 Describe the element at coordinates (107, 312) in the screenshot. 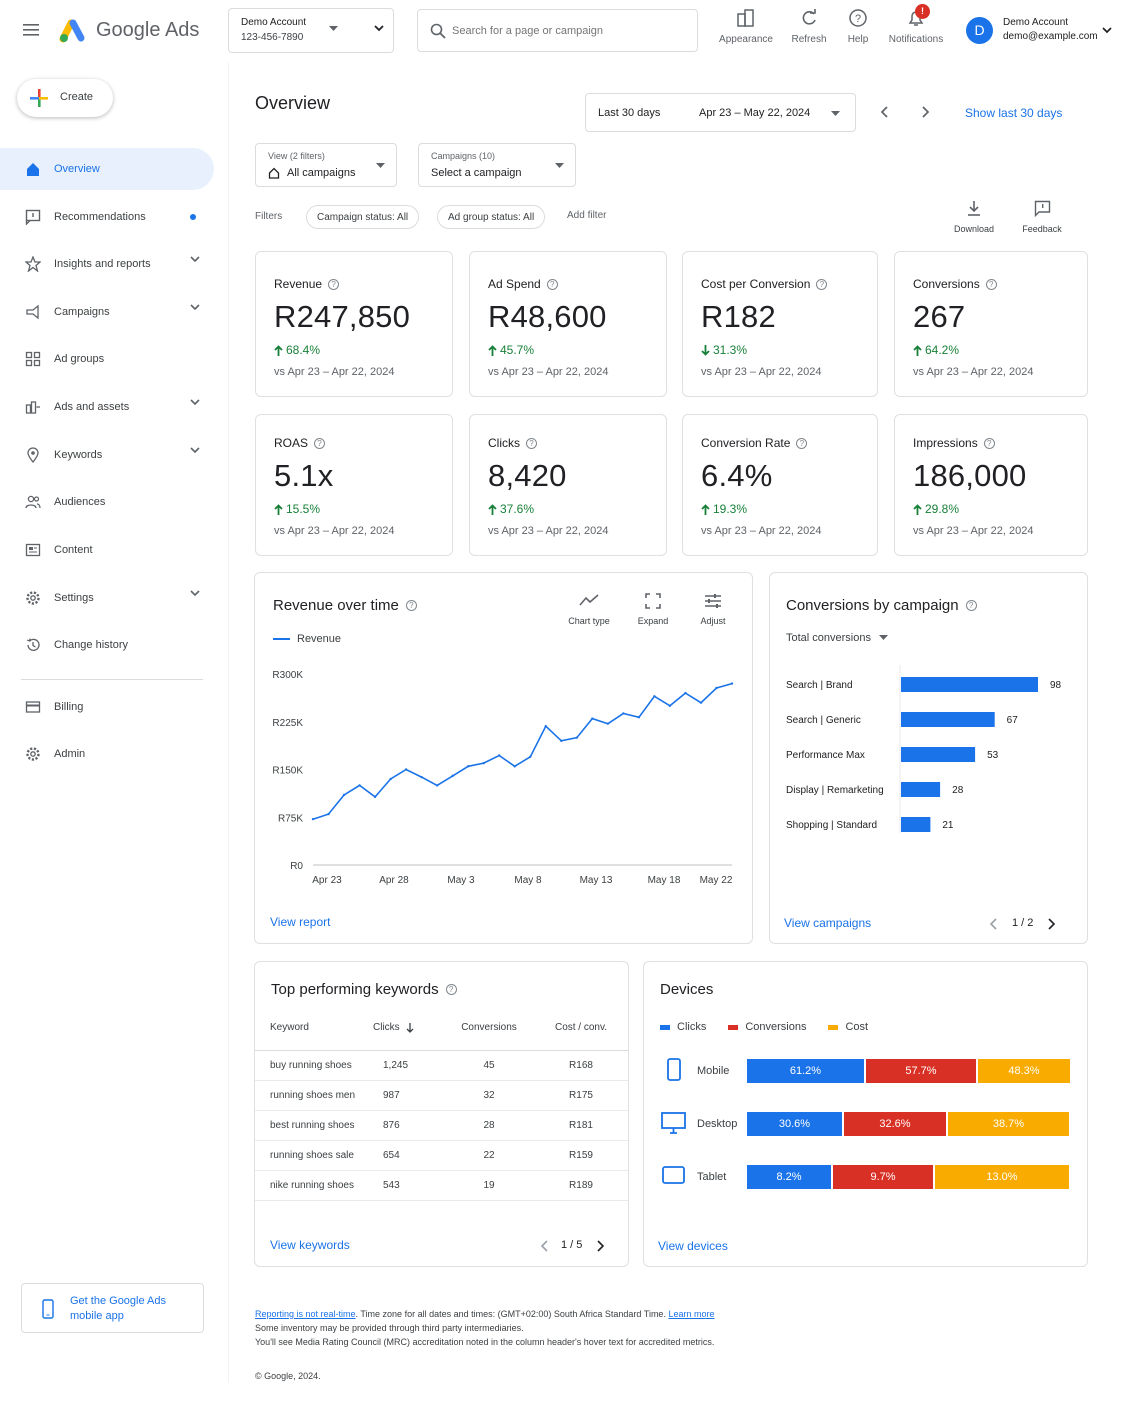

I see `sidebar-item-campaigns: Campaigns` at that location.